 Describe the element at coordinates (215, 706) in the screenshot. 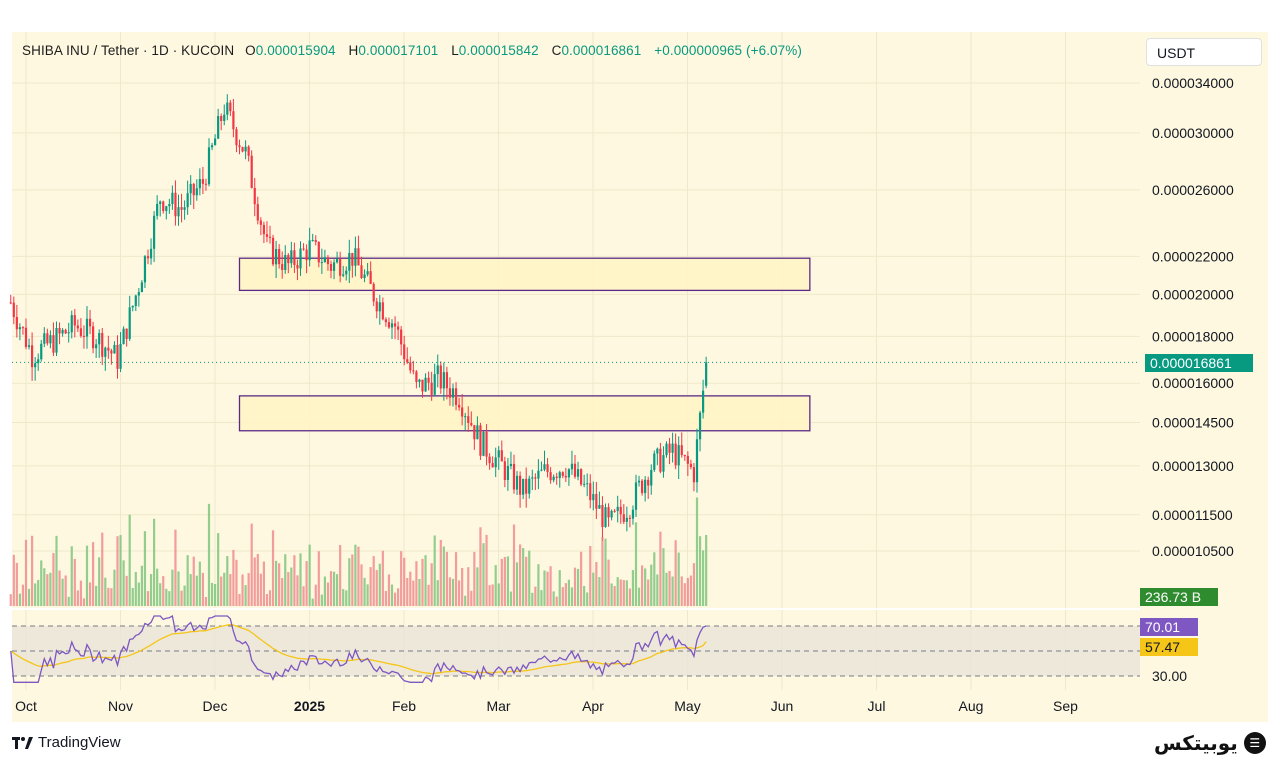

I see `time-tick-label: Dec` at that location.